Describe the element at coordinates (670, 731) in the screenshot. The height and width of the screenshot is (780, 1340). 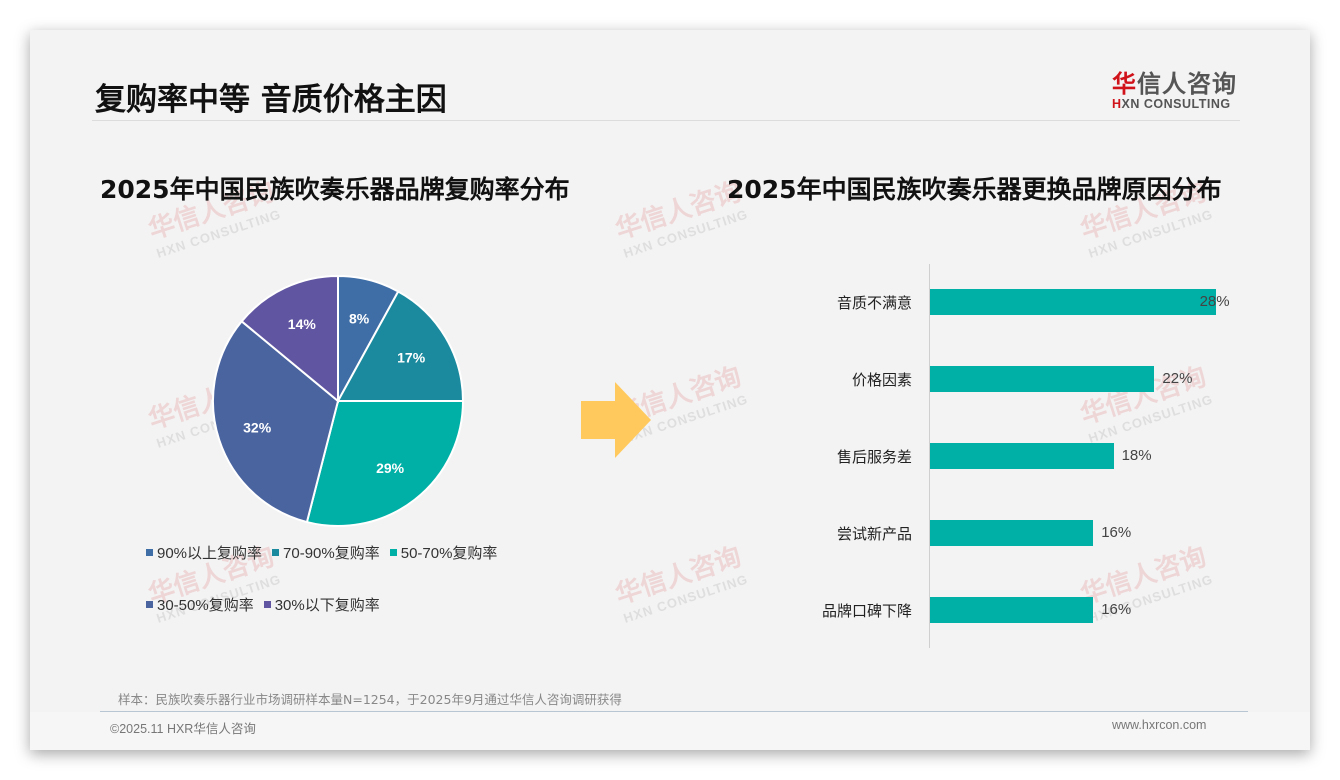
I see `footer-band` at that location.